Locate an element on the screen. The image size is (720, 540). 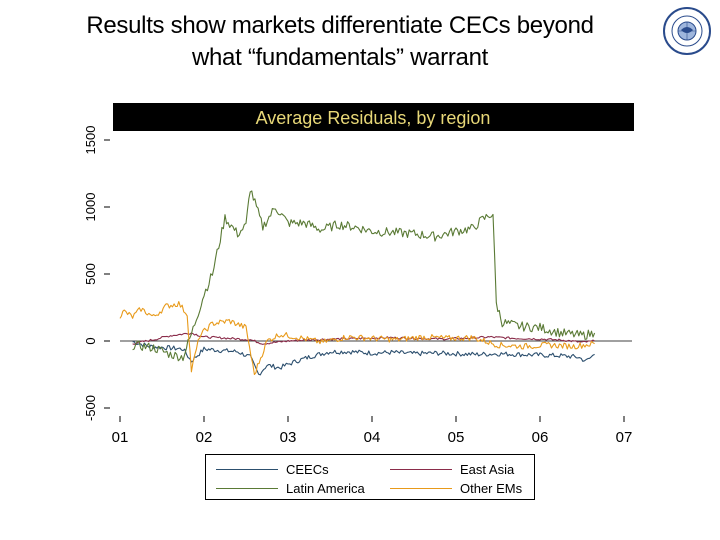
y-tick-label: 1500 is located at coordinates (90, 140).